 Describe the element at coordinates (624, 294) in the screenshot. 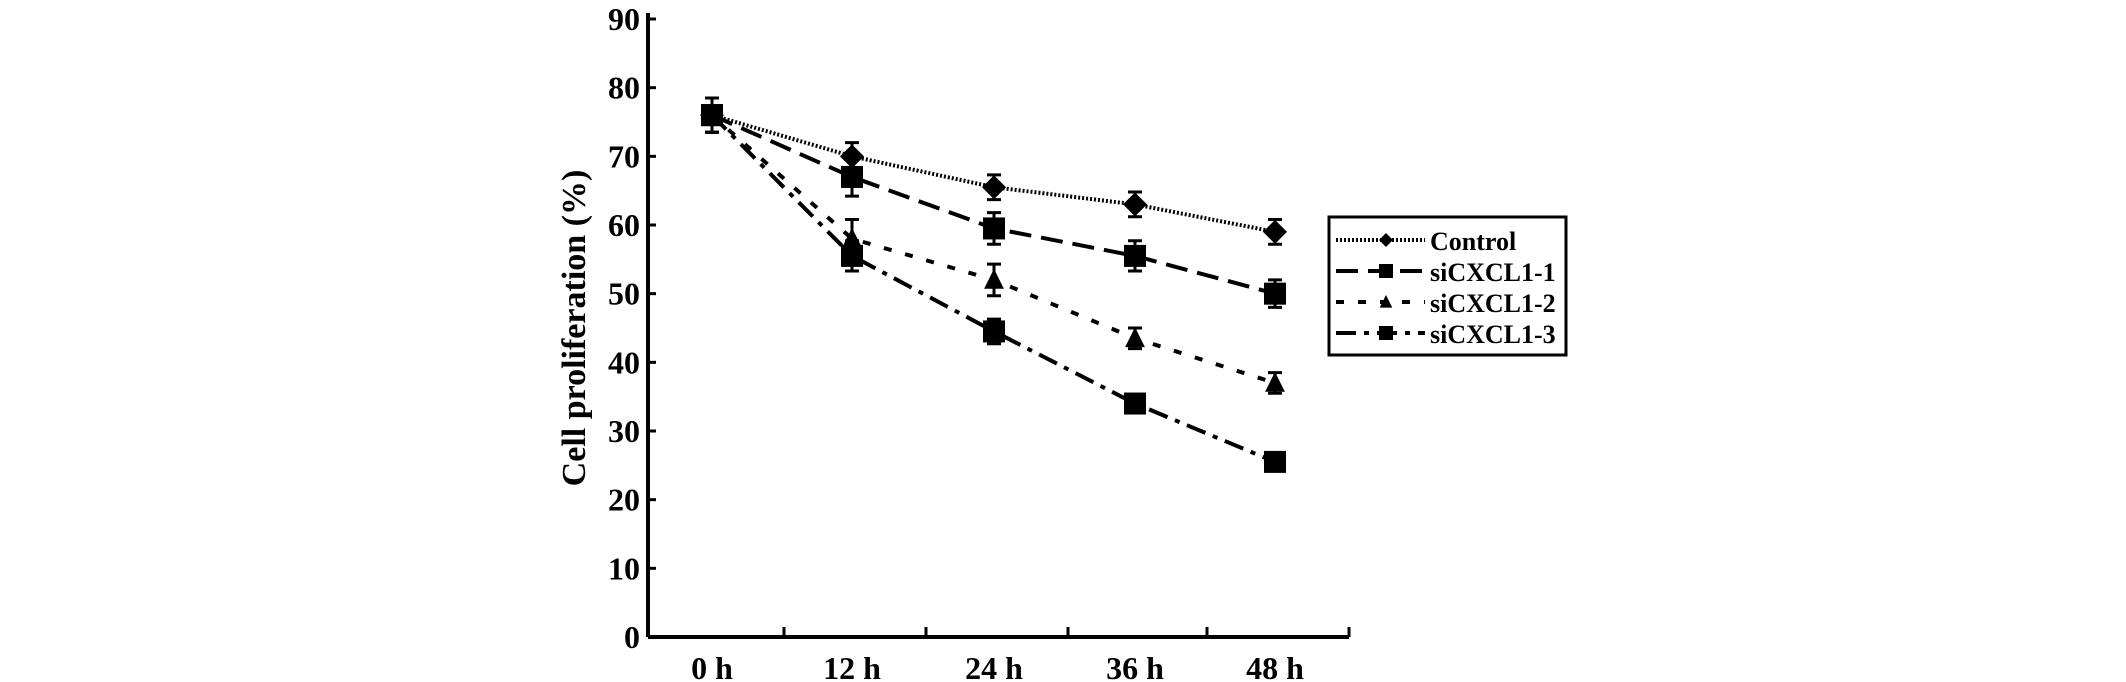

I see `y-tick-label: 50` at that location.